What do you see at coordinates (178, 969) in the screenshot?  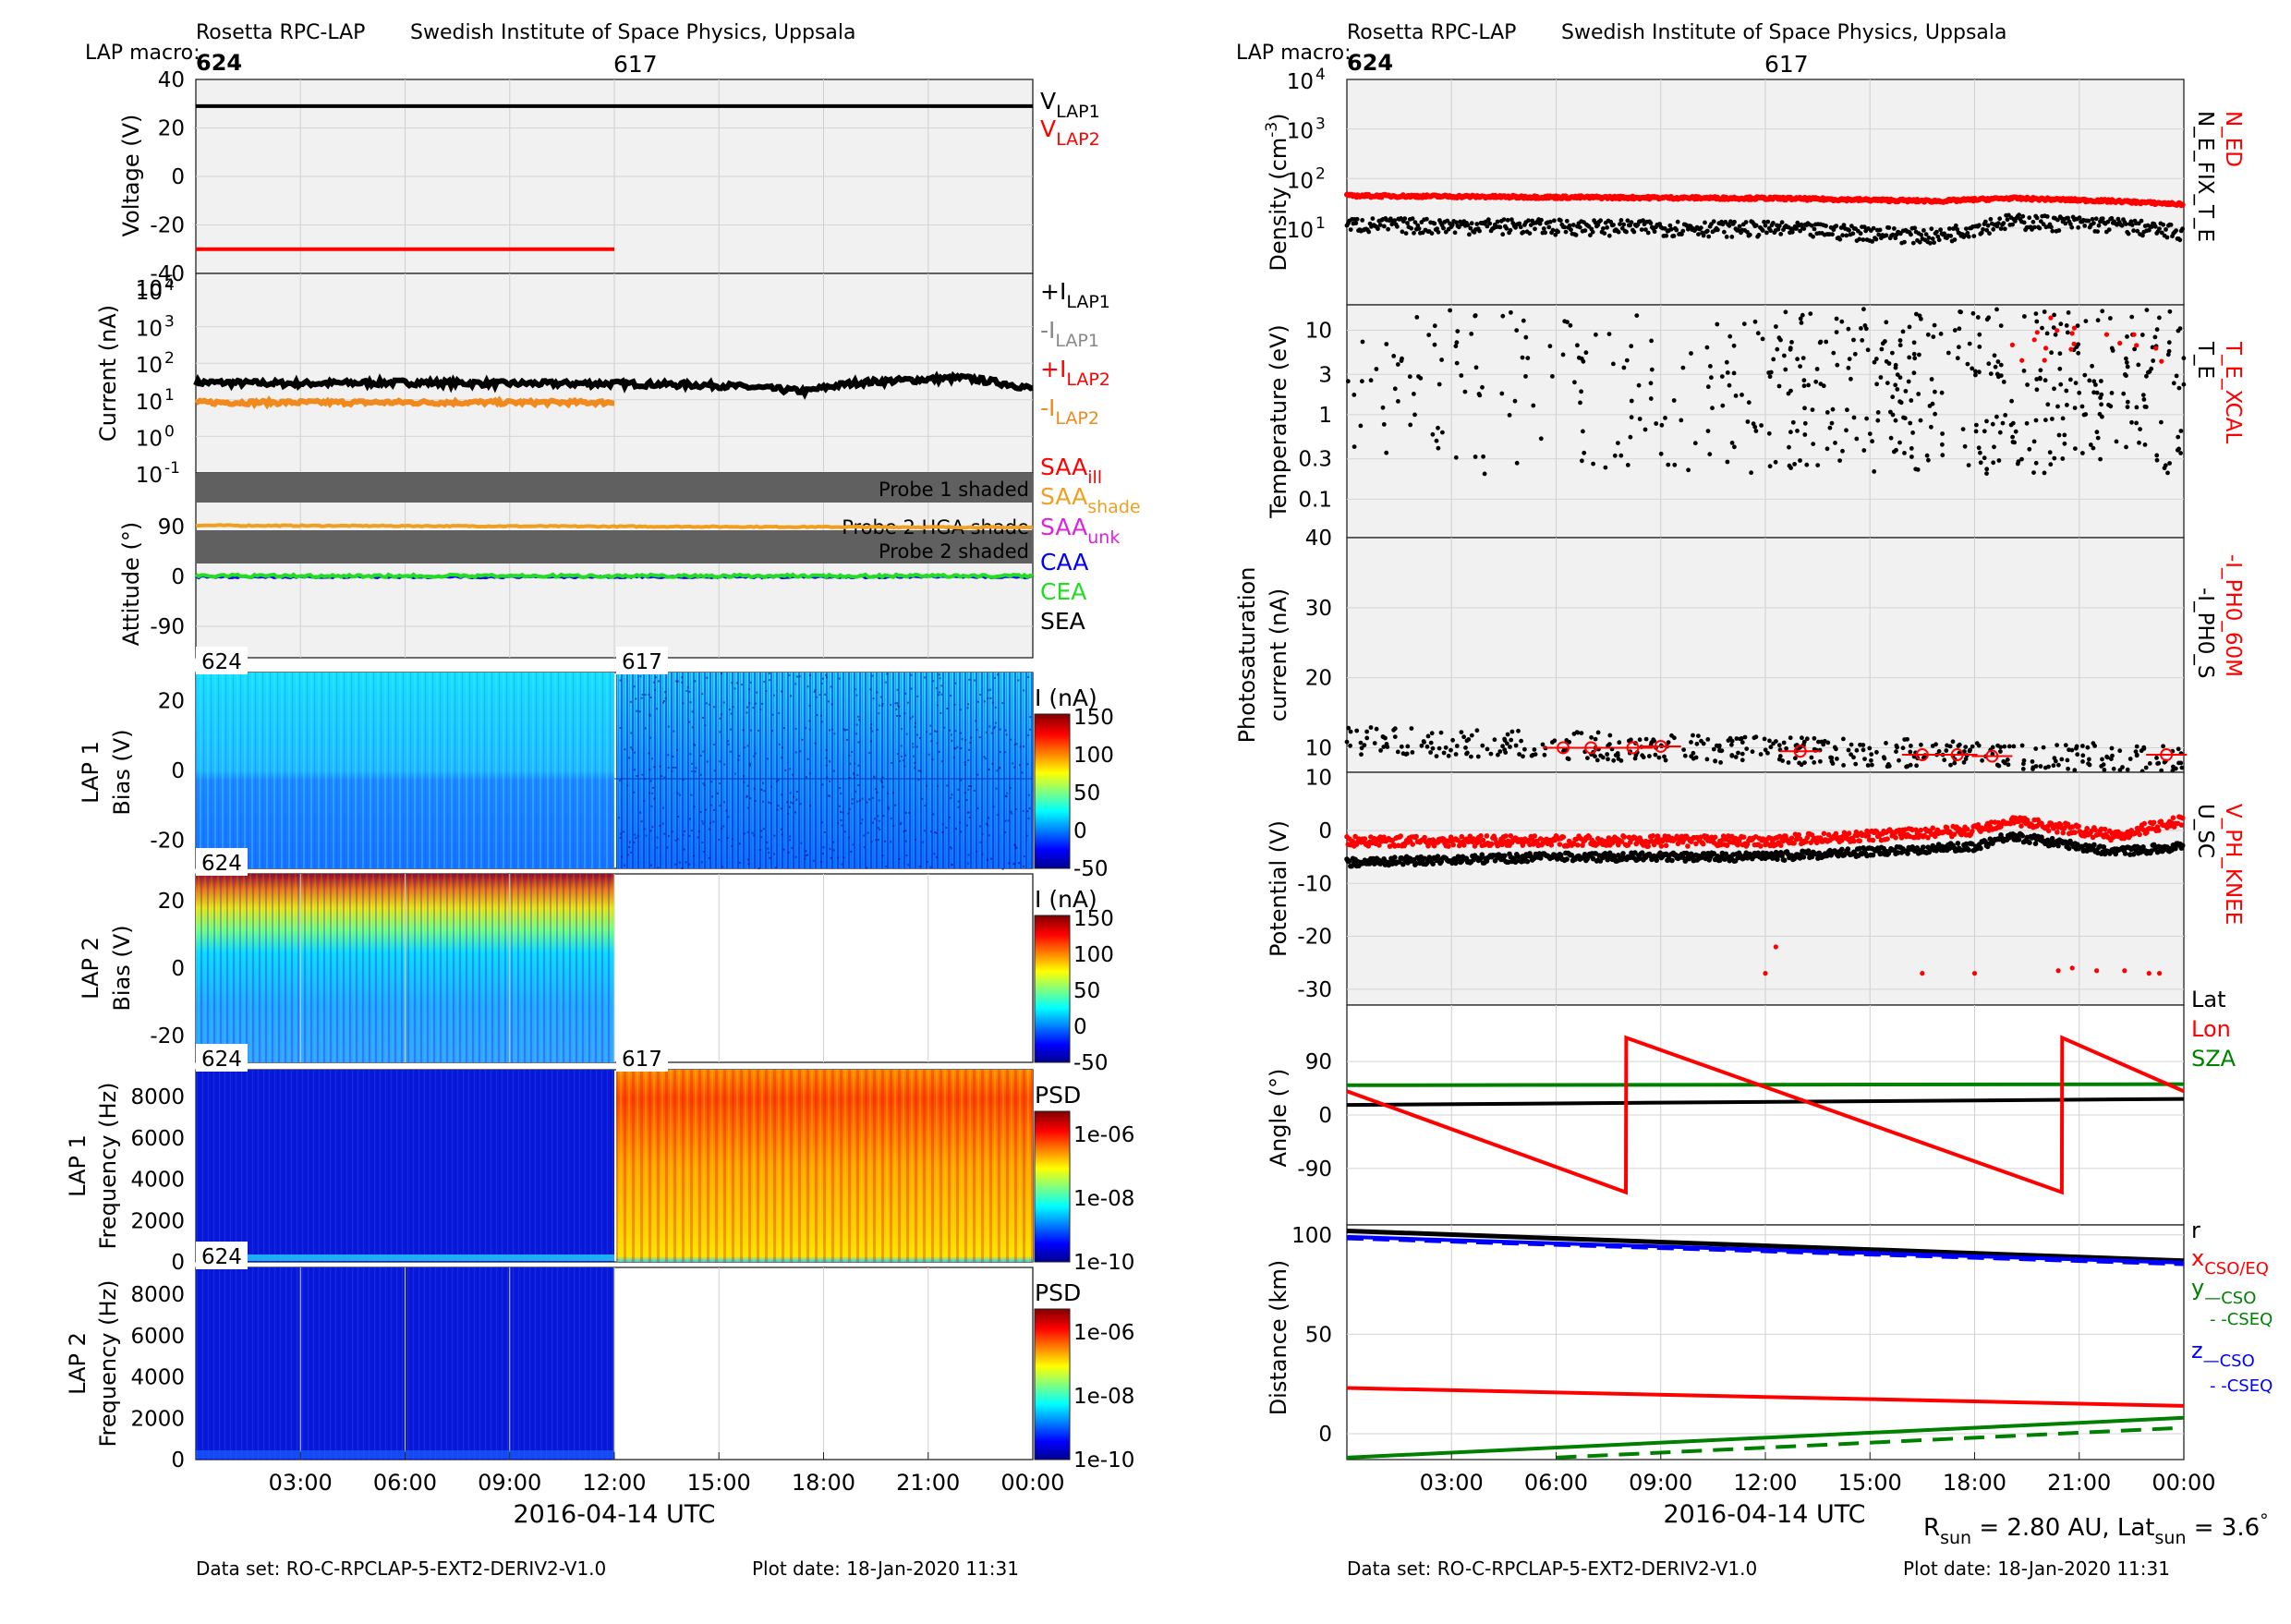 I see `lap2-bias-tick: 0` at bounding box center [178, 969].